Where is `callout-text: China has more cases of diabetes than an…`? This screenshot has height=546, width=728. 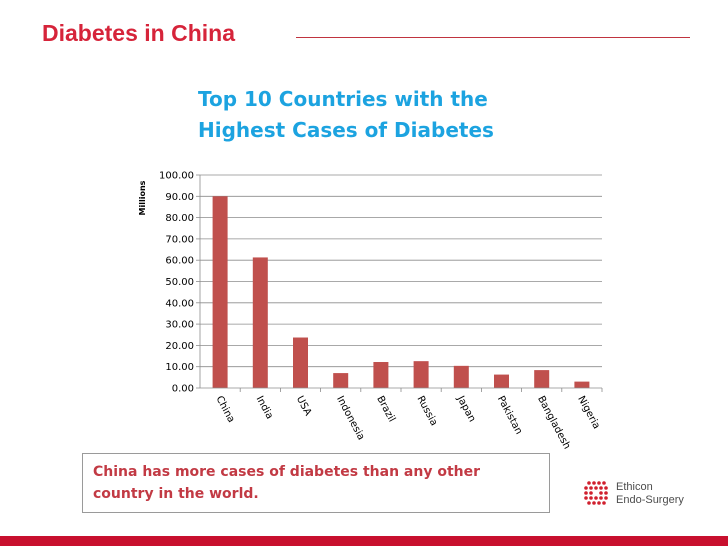 callout-text: China has more cases of diabetes than an… is located at coordinates (287, 483).